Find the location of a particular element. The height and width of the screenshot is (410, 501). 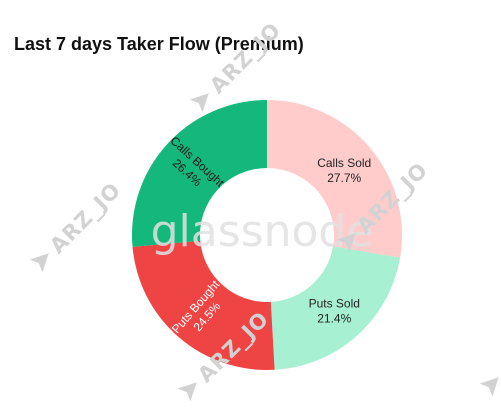

glassnode-logo-text: glassnode is located at coordinates (262, 231).